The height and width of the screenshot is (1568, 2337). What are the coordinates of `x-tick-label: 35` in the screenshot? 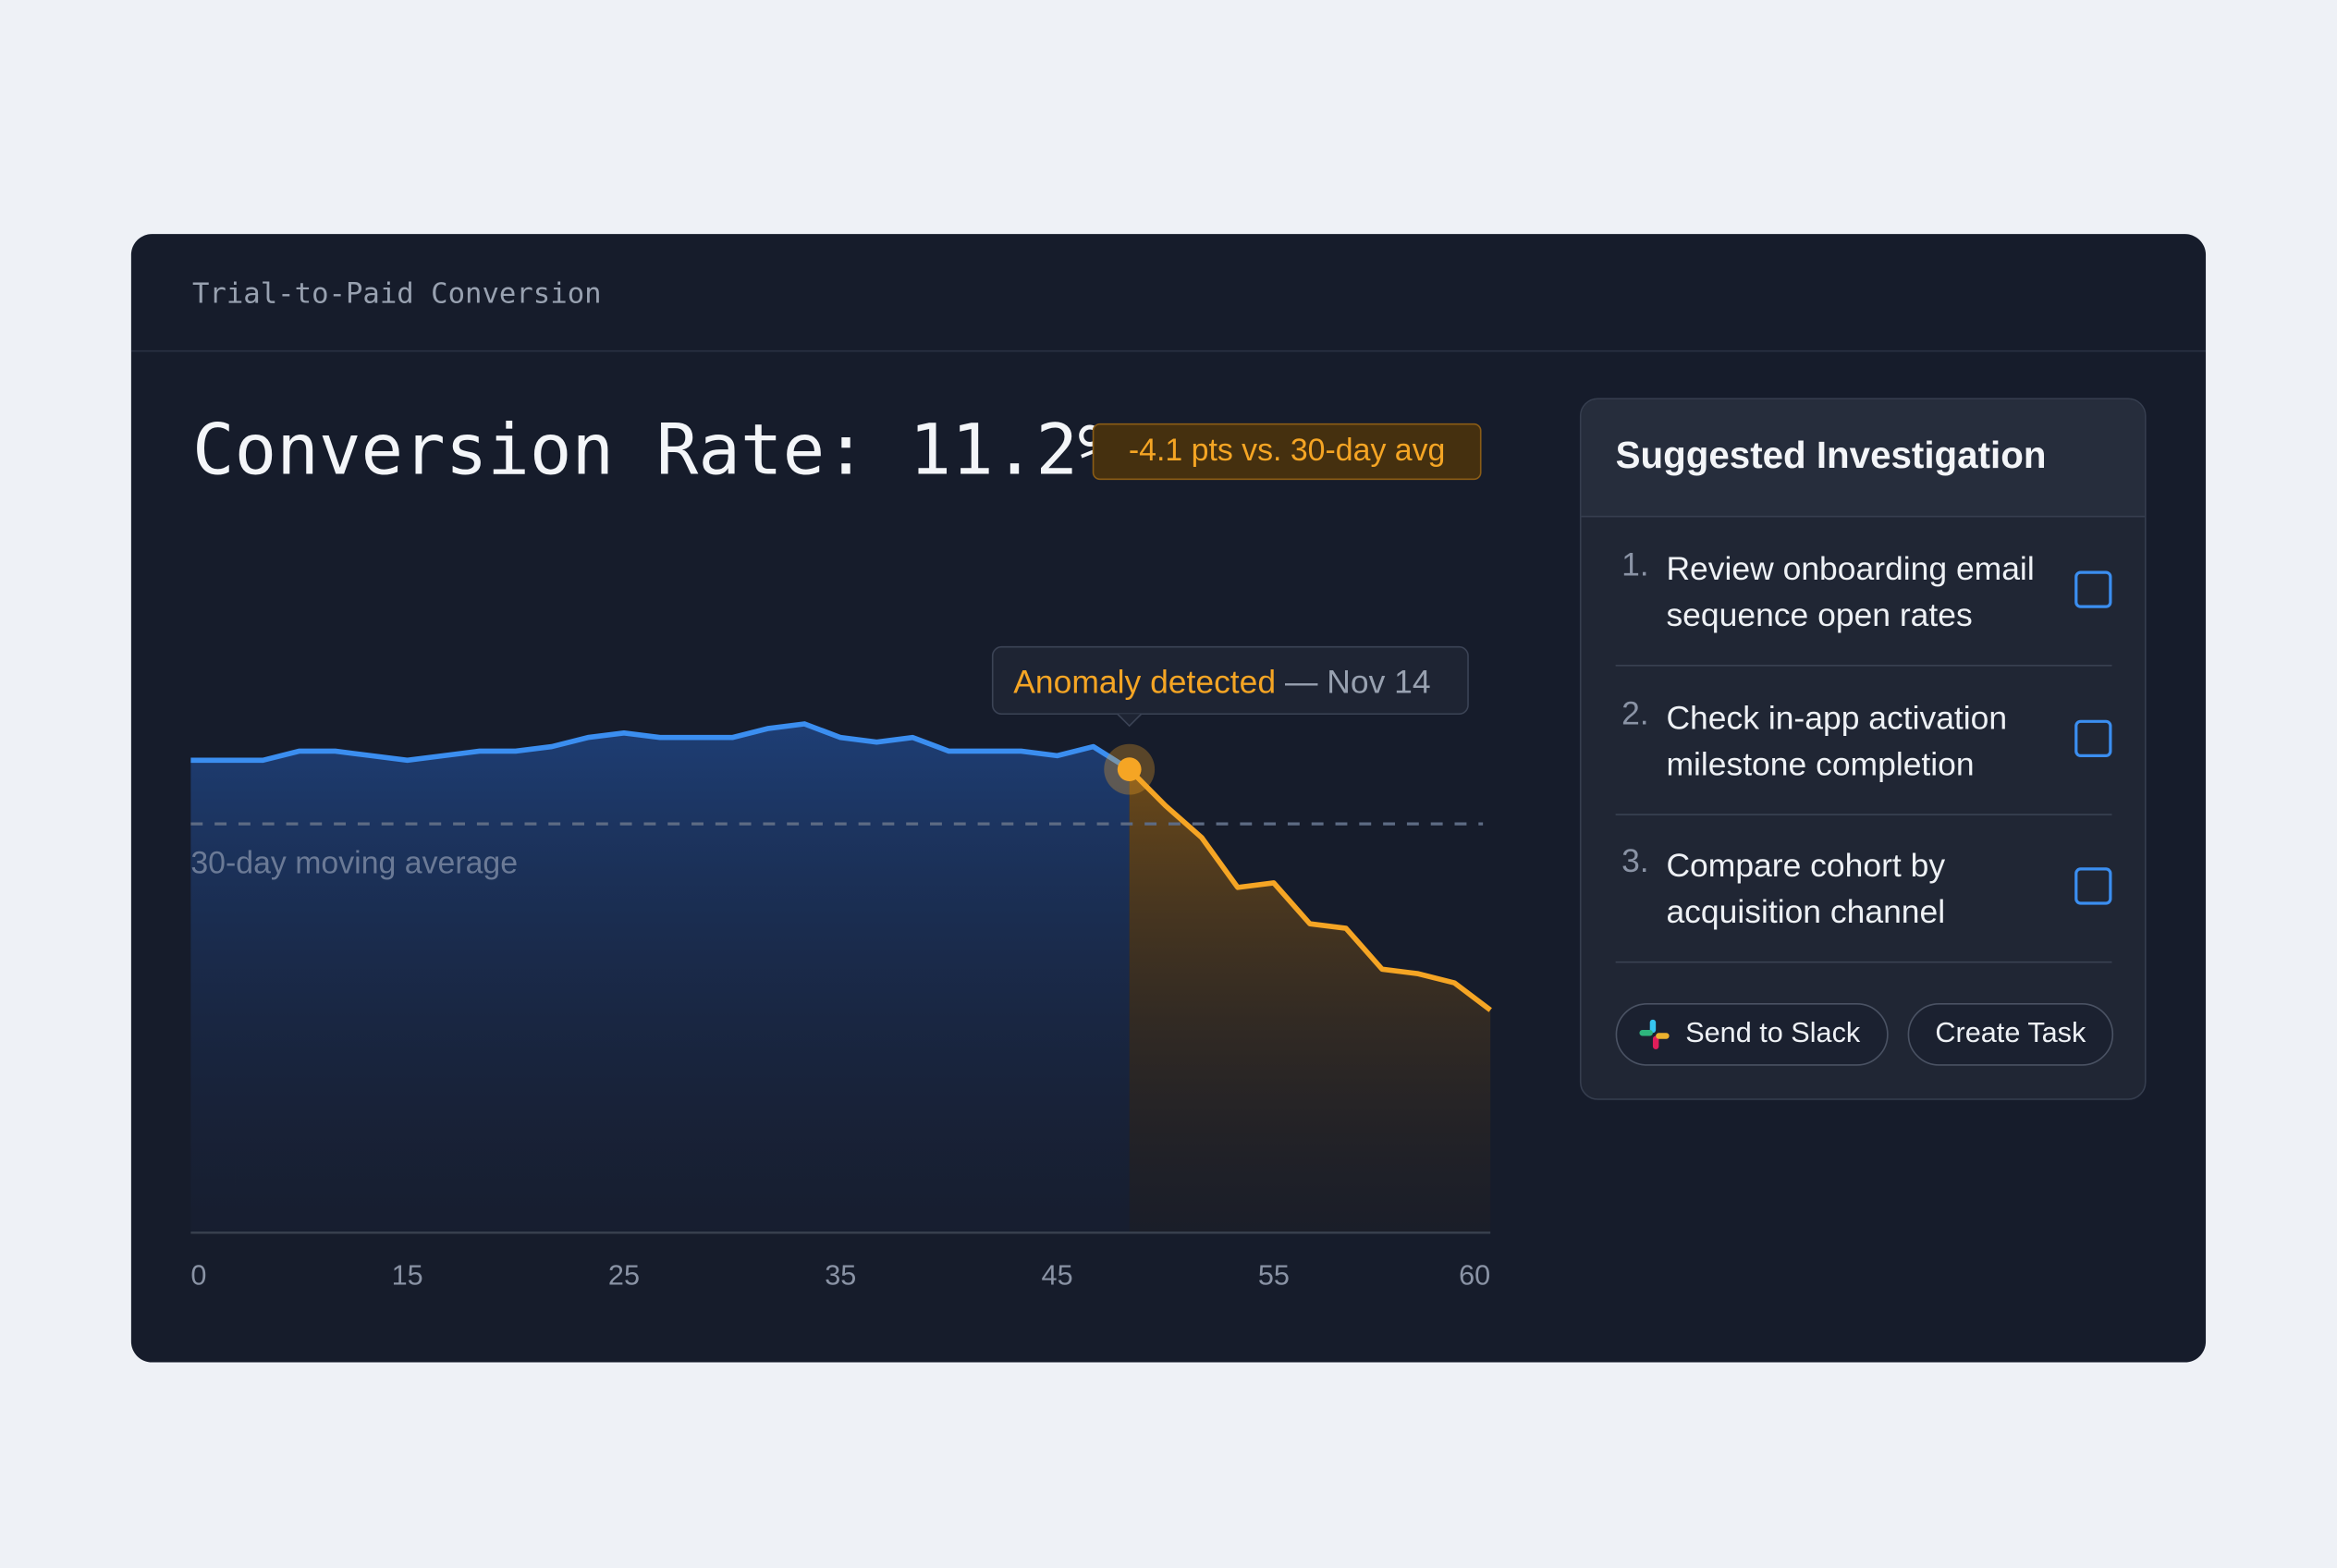 It's located at (840, 1276).